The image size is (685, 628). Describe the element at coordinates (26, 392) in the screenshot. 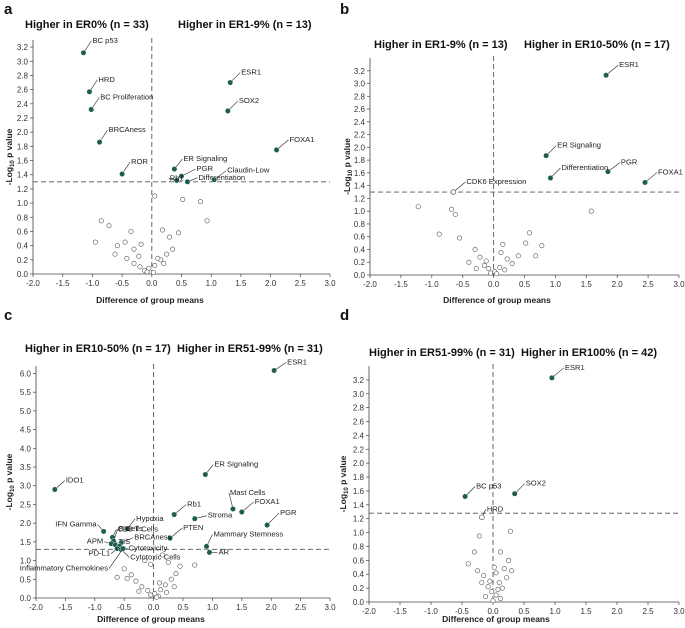

I see `panel-c-y-tick-label: 5.5` at that location.